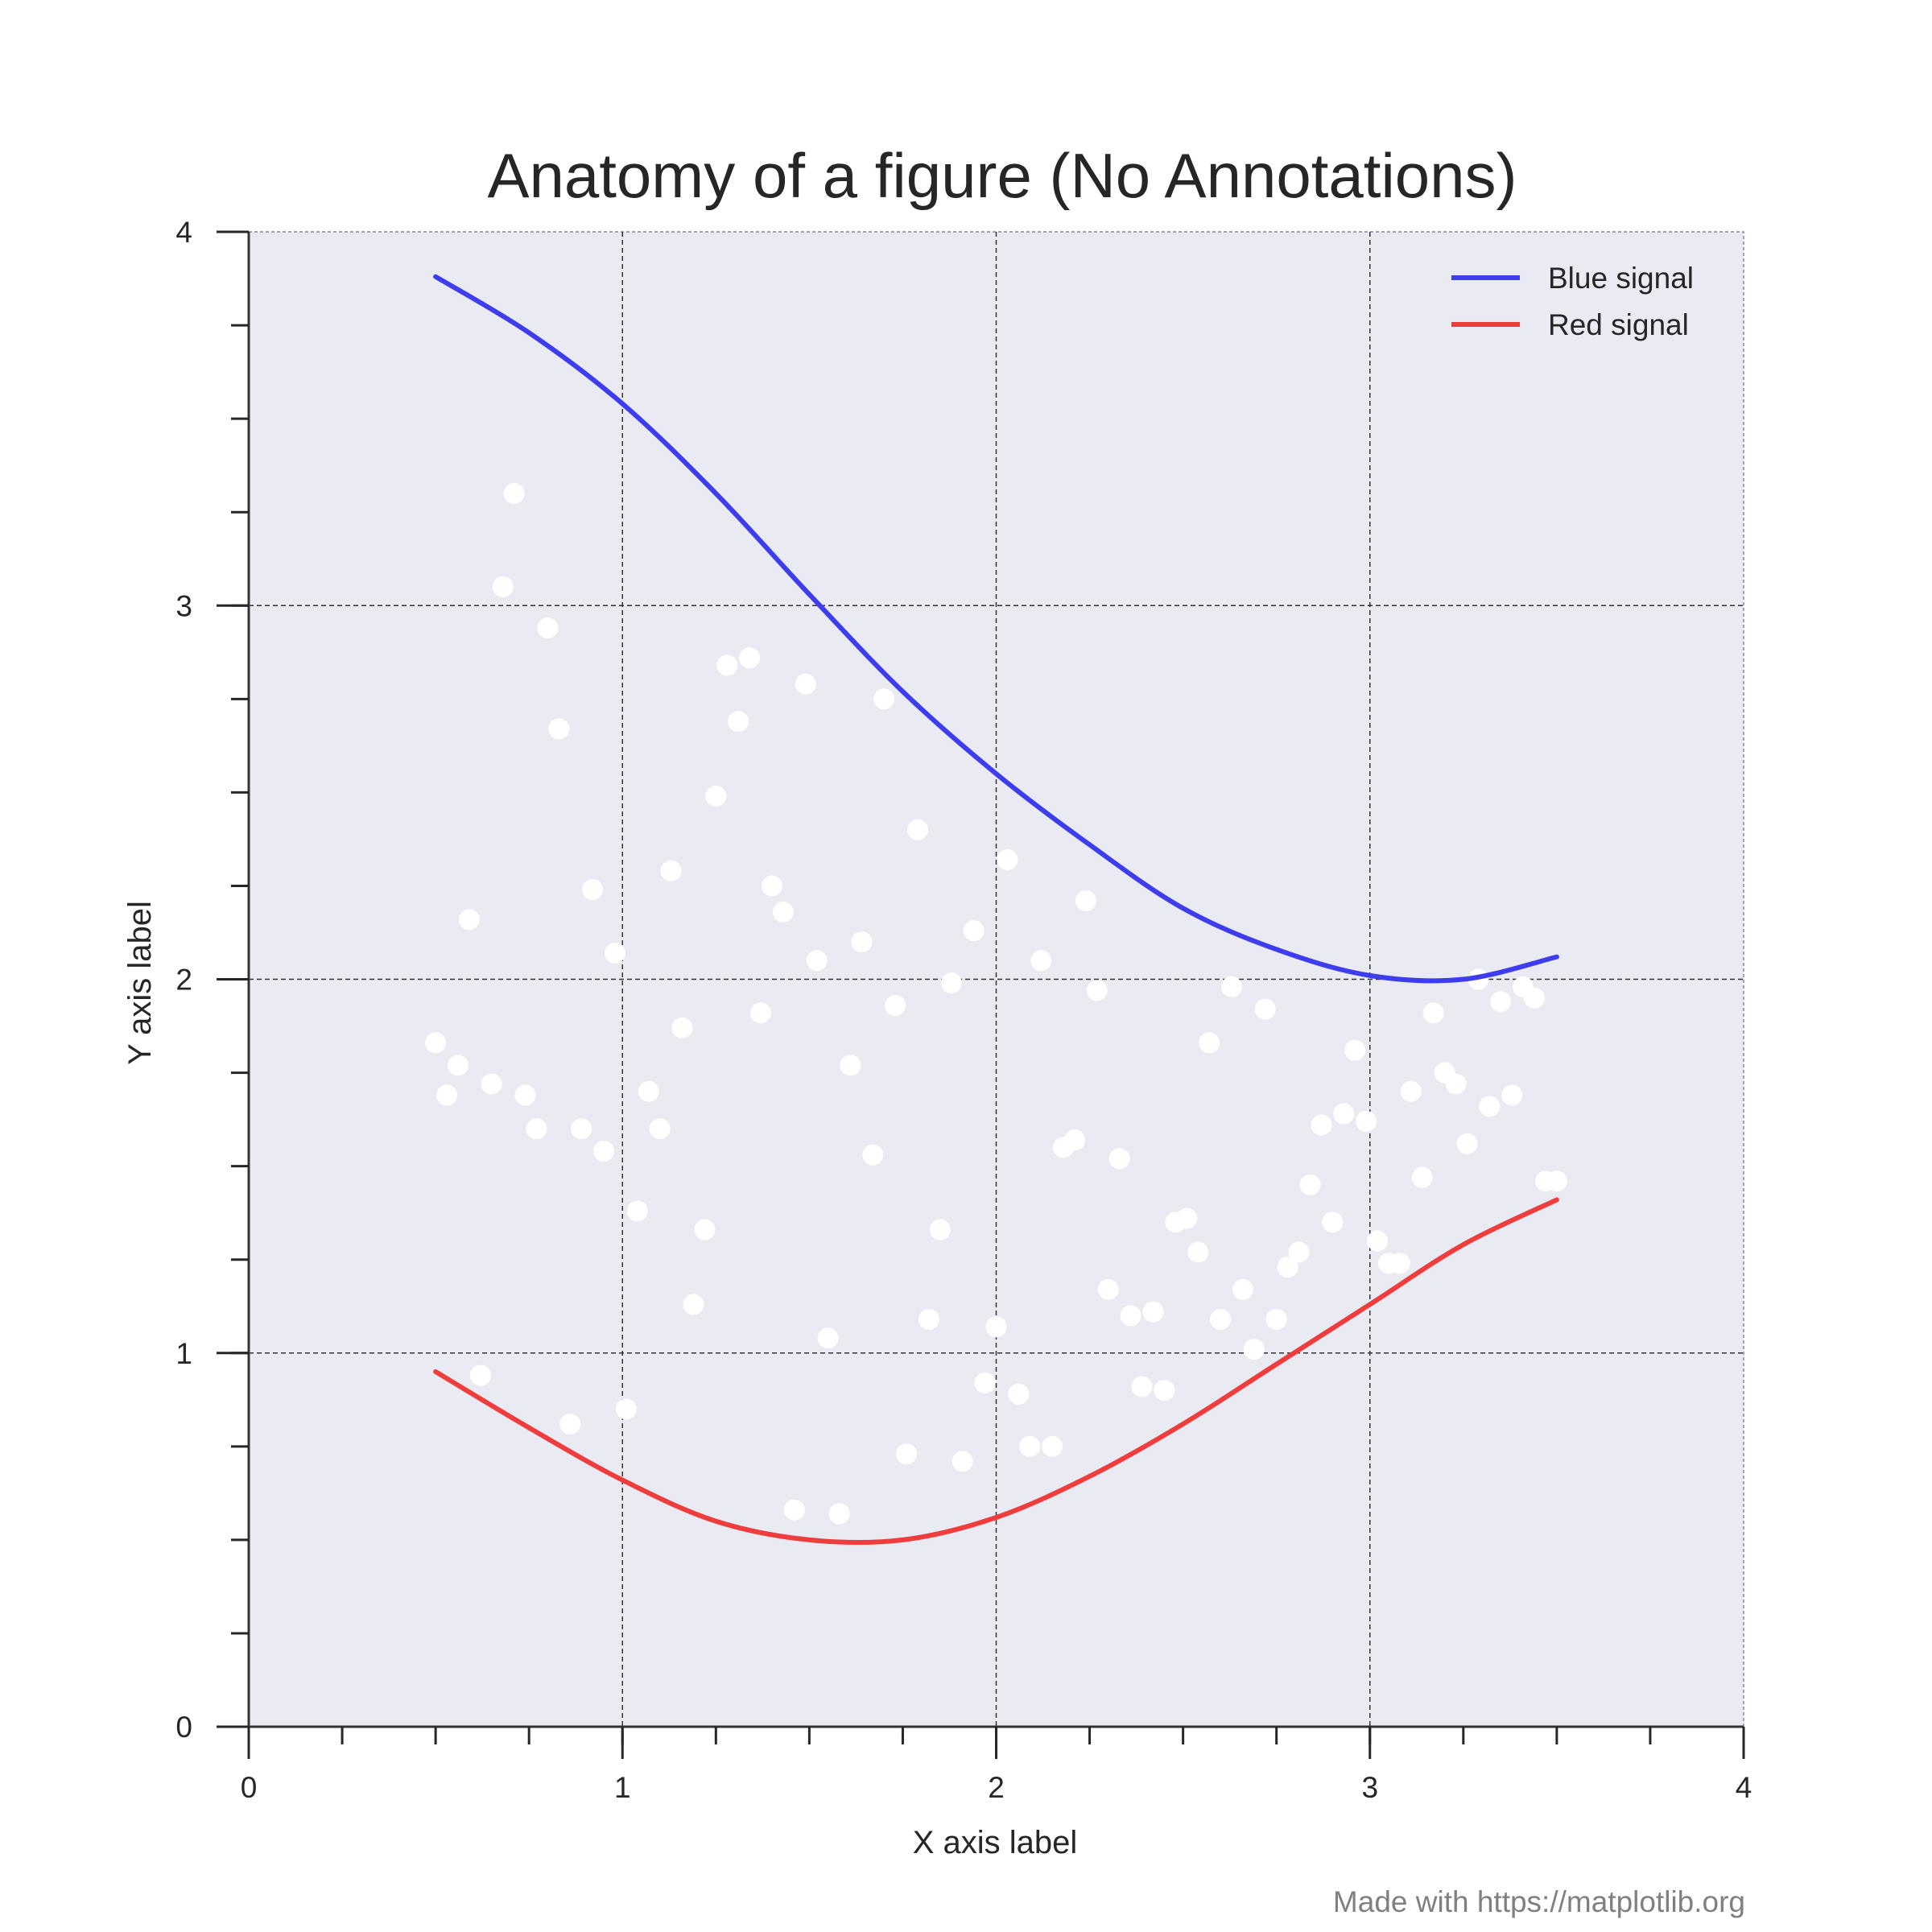 The width and height of the screenshot is (1932, 1932). What do you see at coordinates (1539, 1901) in the screenshot?
I see `credit-text: Made with https://matplotlib.org` at bounding box center [1539, 1901].